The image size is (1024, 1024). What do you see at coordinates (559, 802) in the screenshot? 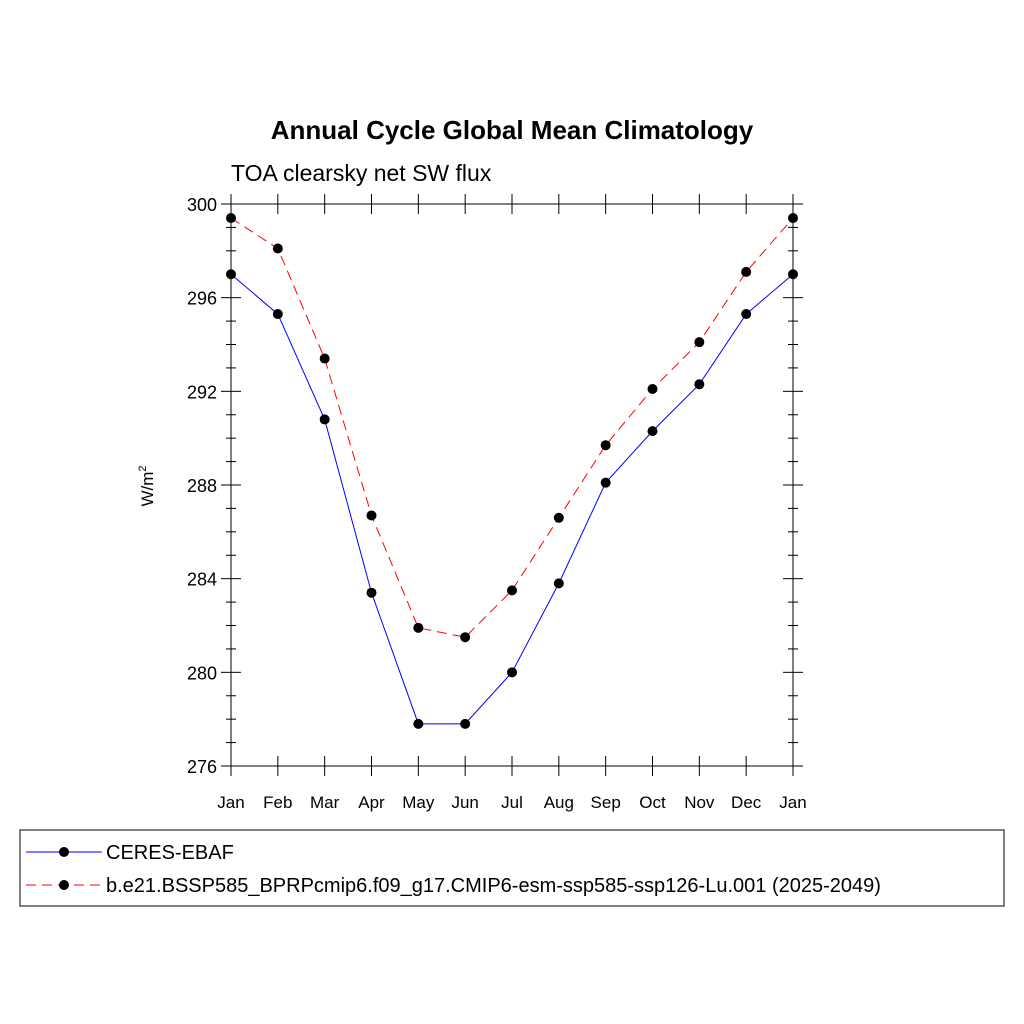
I see `x-tick-label: Aug` at bounding box center [559, 802].